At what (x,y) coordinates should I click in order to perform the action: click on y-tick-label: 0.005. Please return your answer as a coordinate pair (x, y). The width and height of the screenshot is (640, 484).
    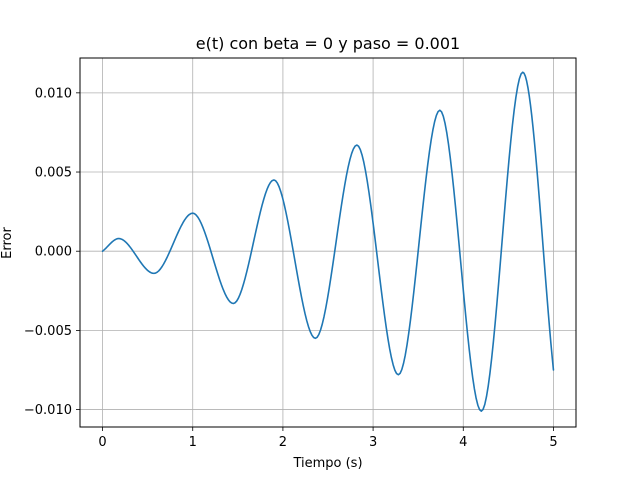
    Looking at the image, I should click on (53, 173).